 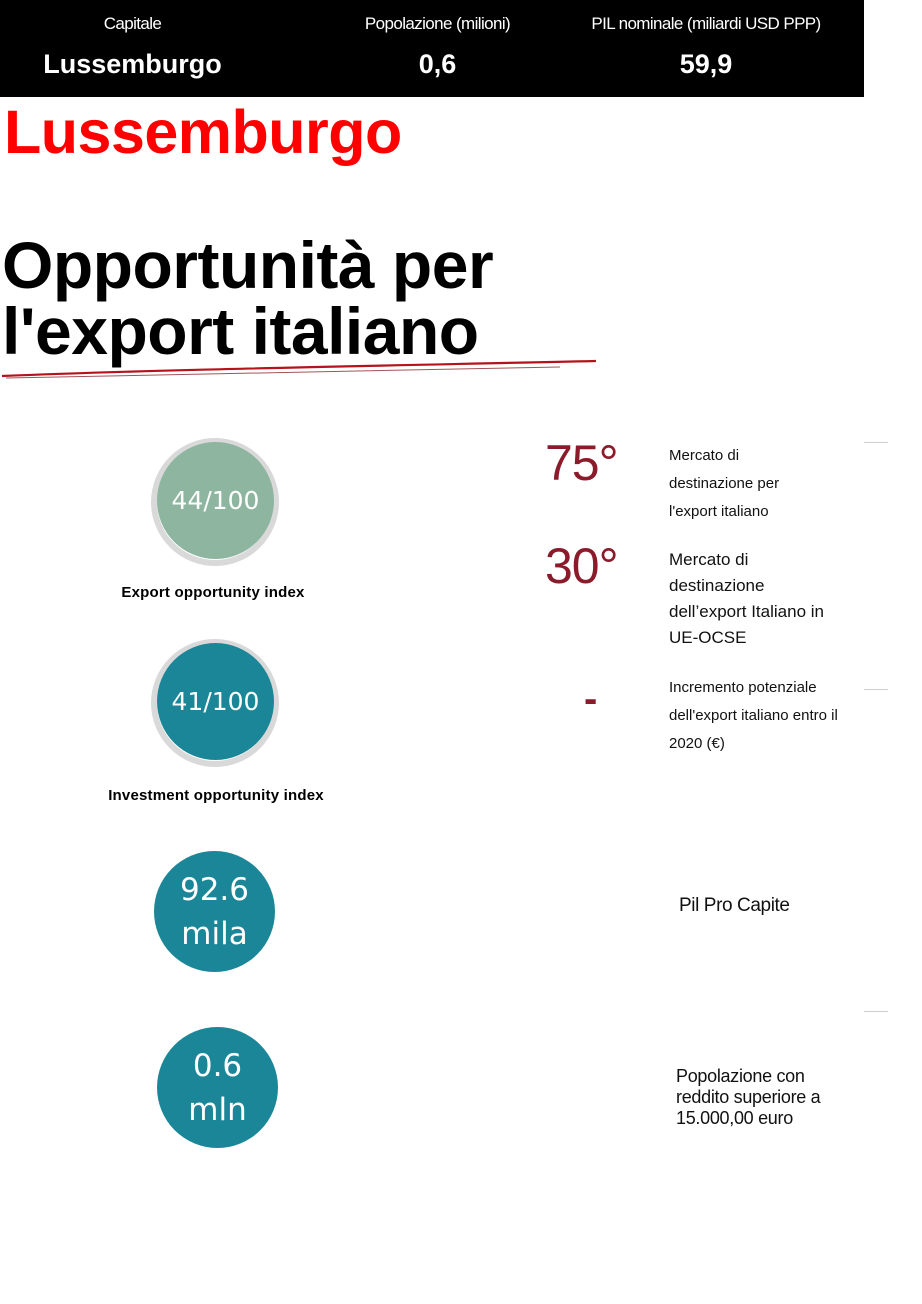 I want to click on export-index-ring, so click(x=215, y=502).